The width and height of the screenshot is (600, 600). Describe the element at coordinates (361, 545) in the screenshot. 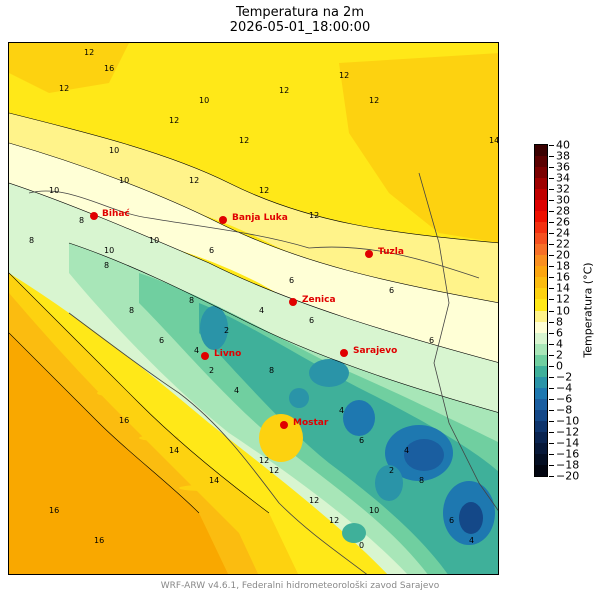

I see `contour-label: 0` at that location.